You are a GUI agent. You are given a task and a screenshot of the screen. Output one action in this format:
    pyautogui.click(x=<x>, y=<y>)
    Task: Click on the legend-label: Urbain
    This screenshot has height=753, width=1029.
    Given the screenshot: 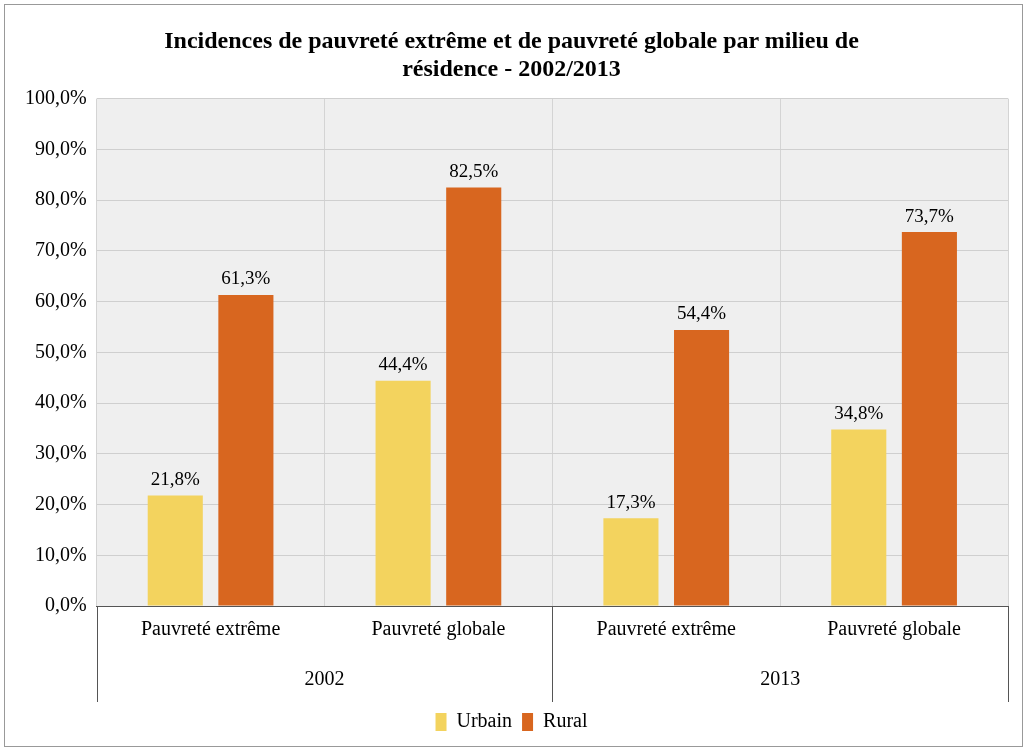 What is the action you would take?
    pyautogui.click(x=484, y=720)
    